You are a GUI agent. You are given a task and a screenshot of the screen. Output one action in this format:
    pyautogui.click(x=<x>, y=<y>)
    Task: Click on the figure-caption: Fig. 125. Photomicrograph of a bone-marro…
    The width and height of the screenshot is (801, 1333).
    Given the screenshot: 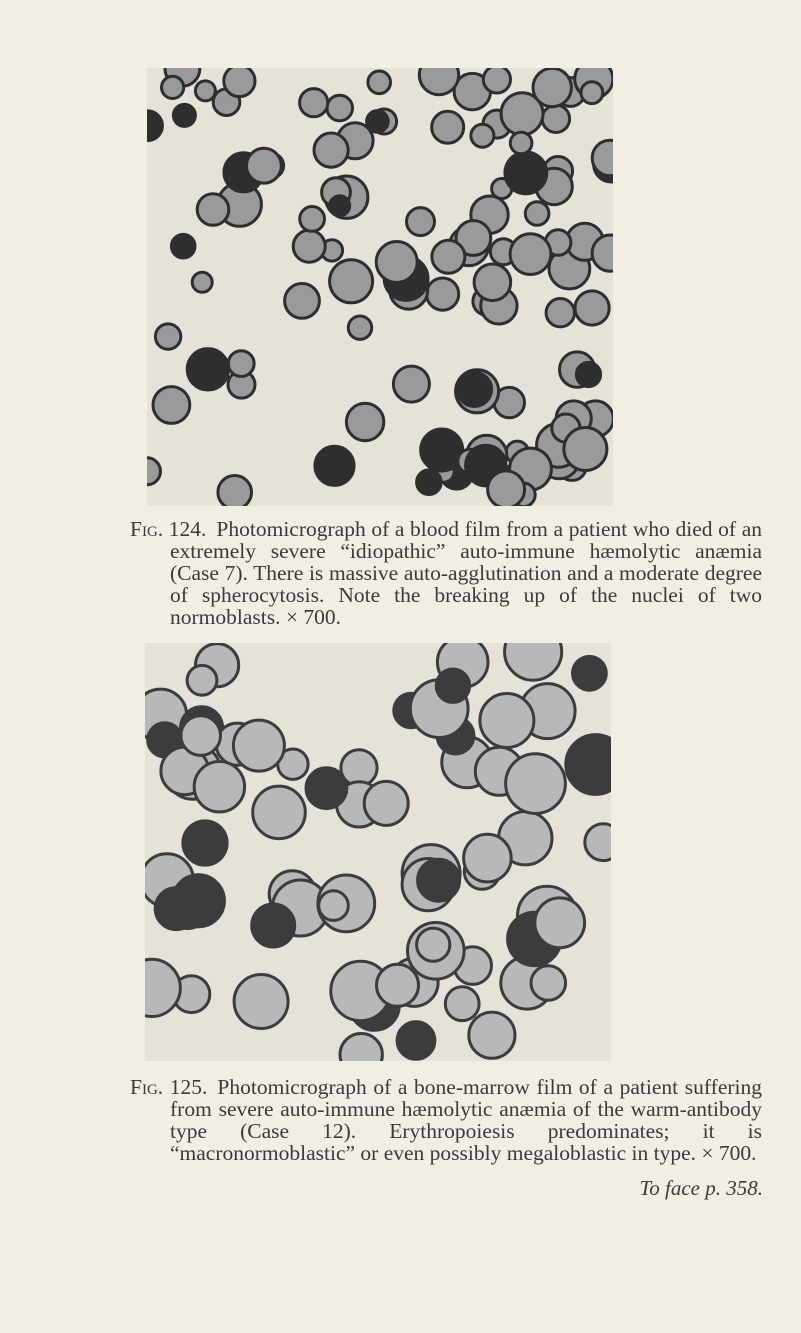 What is the action you would take?
    pyautogui.click(x=446, y=1120)
    